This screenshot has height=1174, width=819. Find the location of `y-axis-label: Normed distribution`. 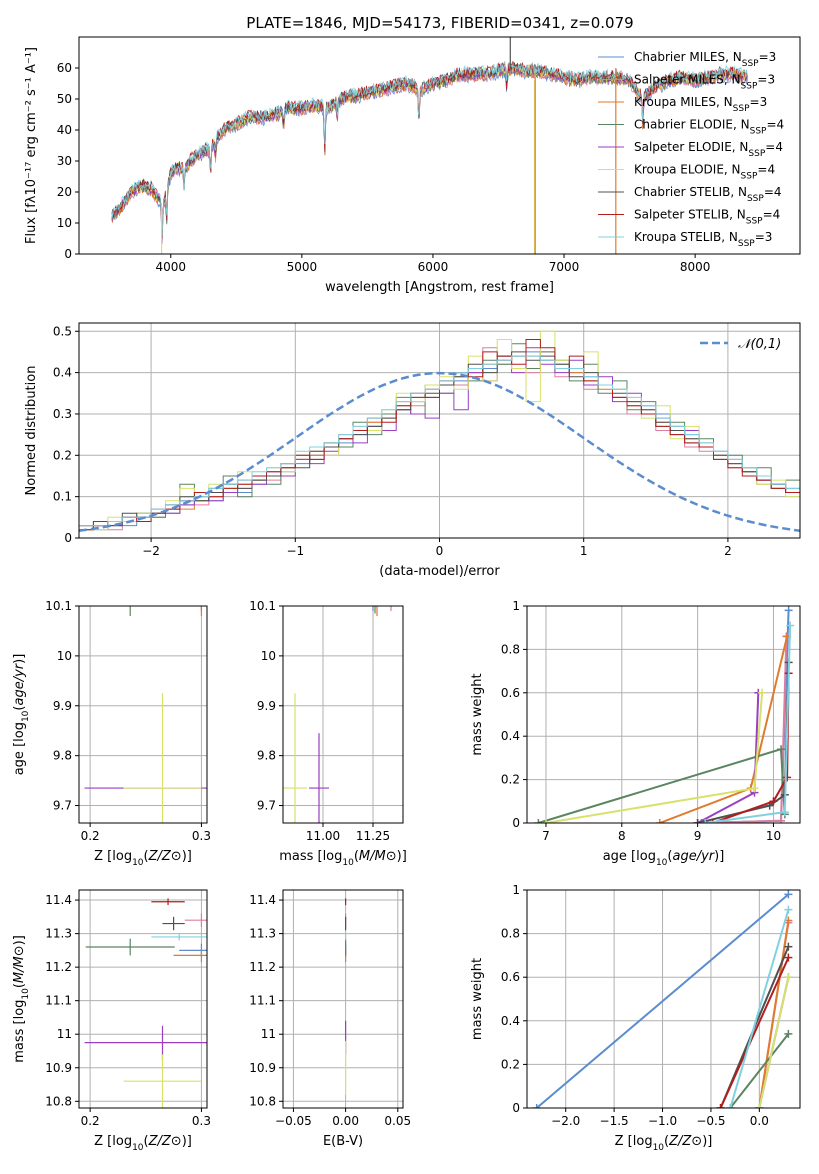

y-axis-label: Normed distribution is located at coordinates (31, 431).